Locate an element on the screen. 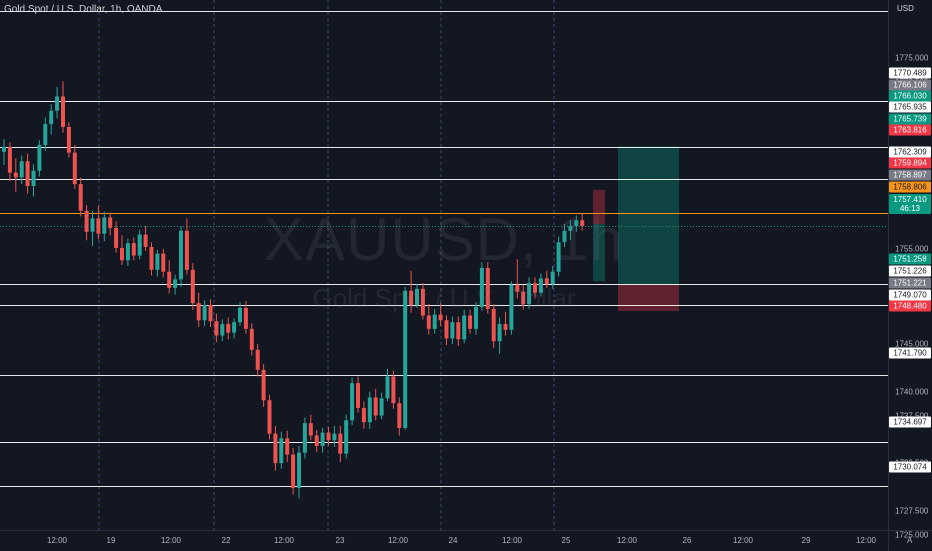 The image size is (932, 551). price-tag: 1765.935 is located at coordinates (910, 107).